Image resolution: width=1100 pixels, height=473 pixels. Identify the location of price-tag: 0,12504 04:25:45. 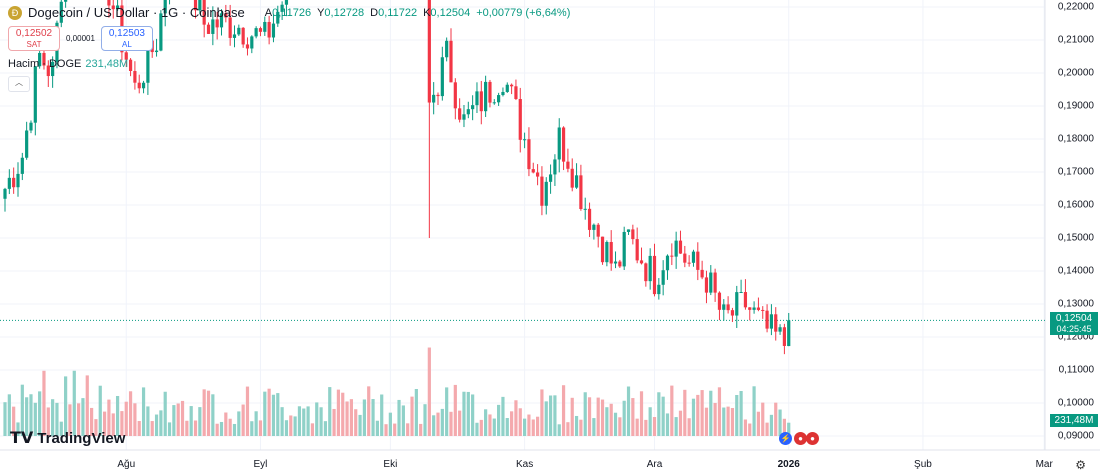
(1074, 323).